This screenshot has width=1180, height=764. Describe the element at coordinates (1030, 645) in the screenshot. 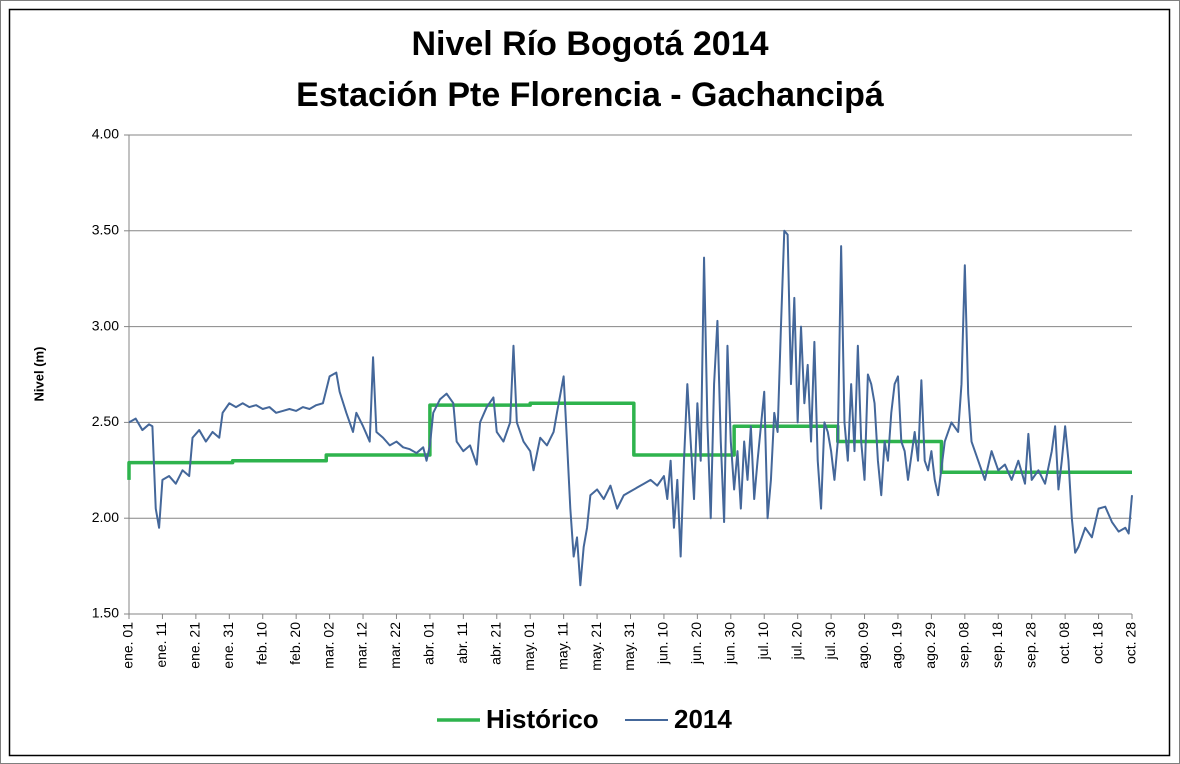

I see `x-tick-label: sep. 28` at that location.